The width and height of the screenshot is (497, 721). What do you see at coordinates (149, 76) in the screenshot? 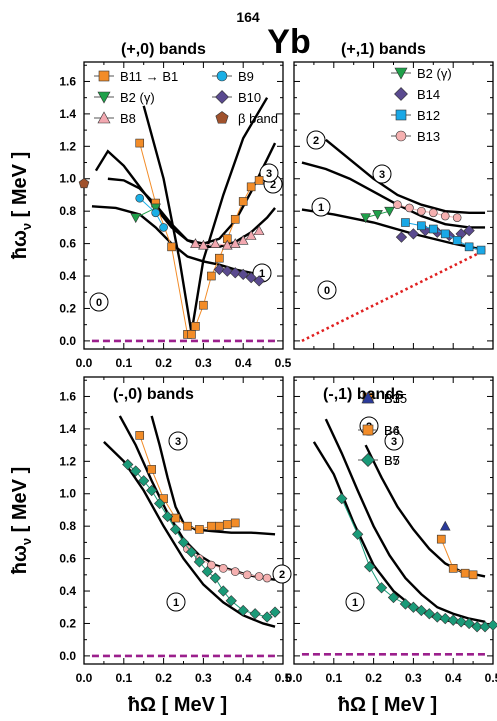
I see `legend-label: B11 → B1` at bounding box center [149, 76].